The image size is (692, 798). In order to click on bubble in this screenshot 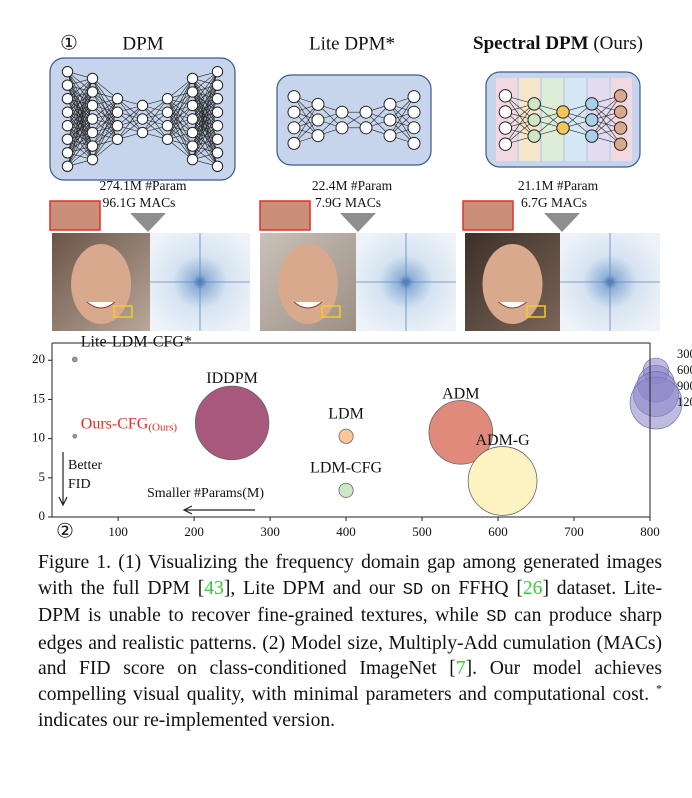, I will do `click(502, 481)`.